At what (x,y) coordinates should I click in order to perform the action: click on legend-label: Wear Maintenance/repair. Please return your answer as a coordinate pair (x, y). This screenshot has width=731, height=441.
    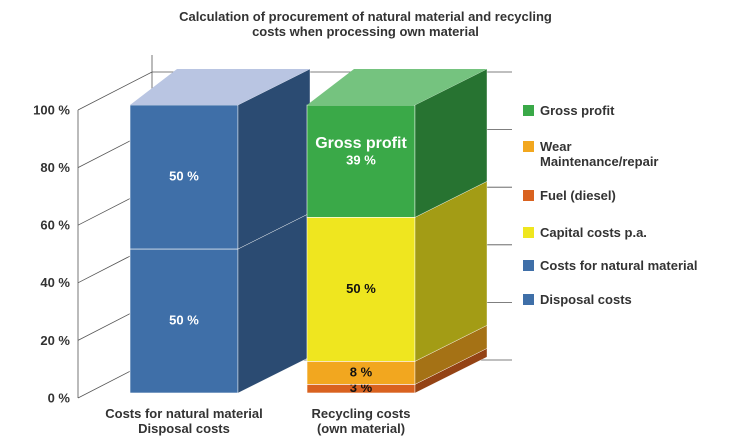
    Looking at the image, I should click on (599, 154).